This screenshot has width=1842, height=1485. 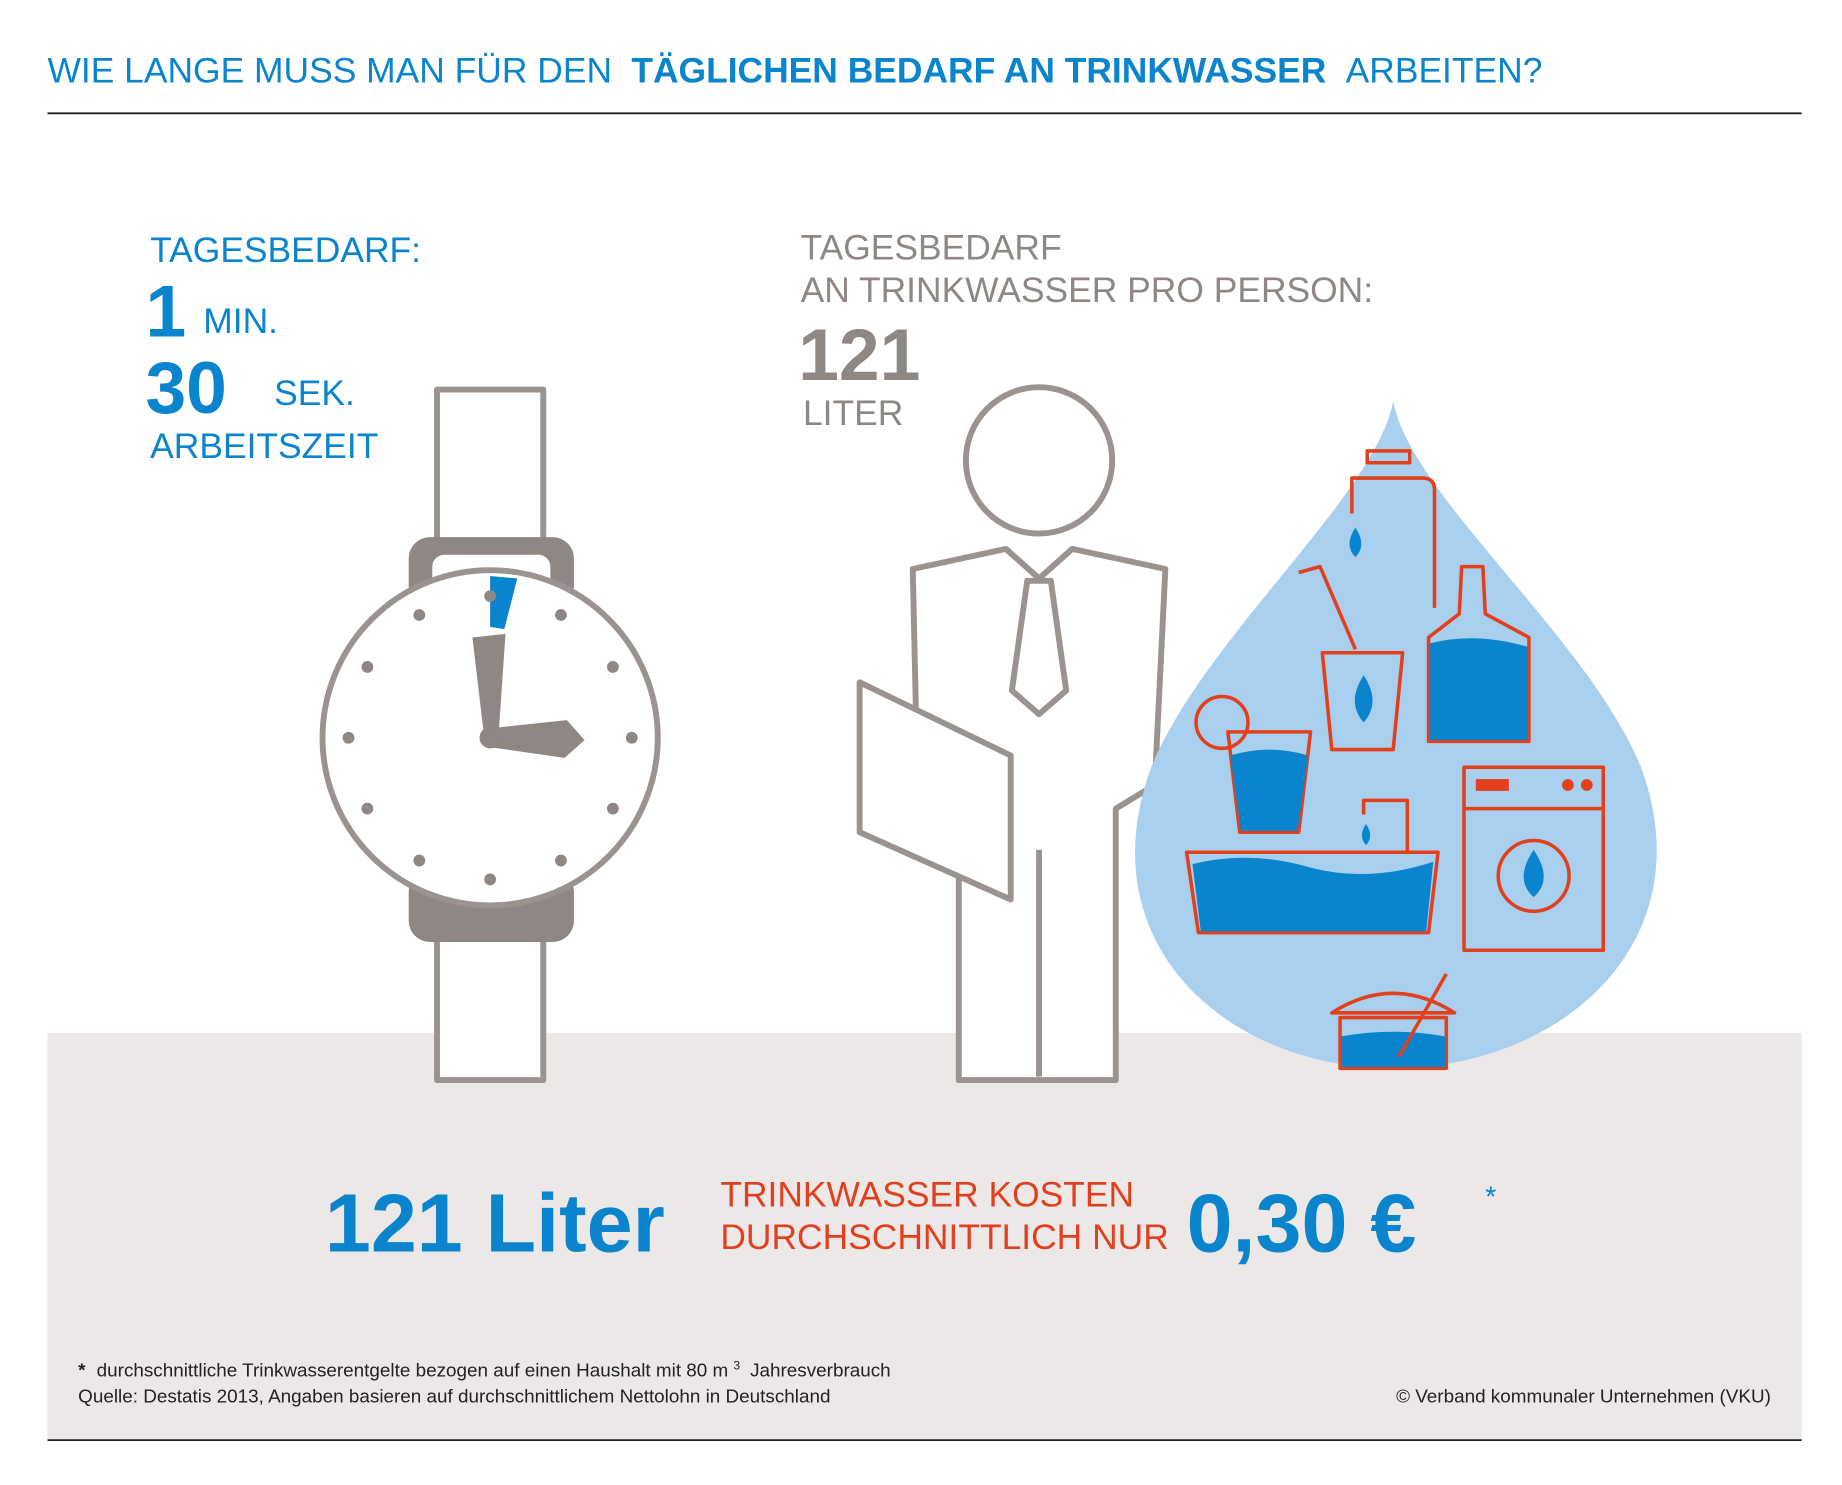 I want to click on summary-price: 0,30 €, so click(x=1302, y=1222).